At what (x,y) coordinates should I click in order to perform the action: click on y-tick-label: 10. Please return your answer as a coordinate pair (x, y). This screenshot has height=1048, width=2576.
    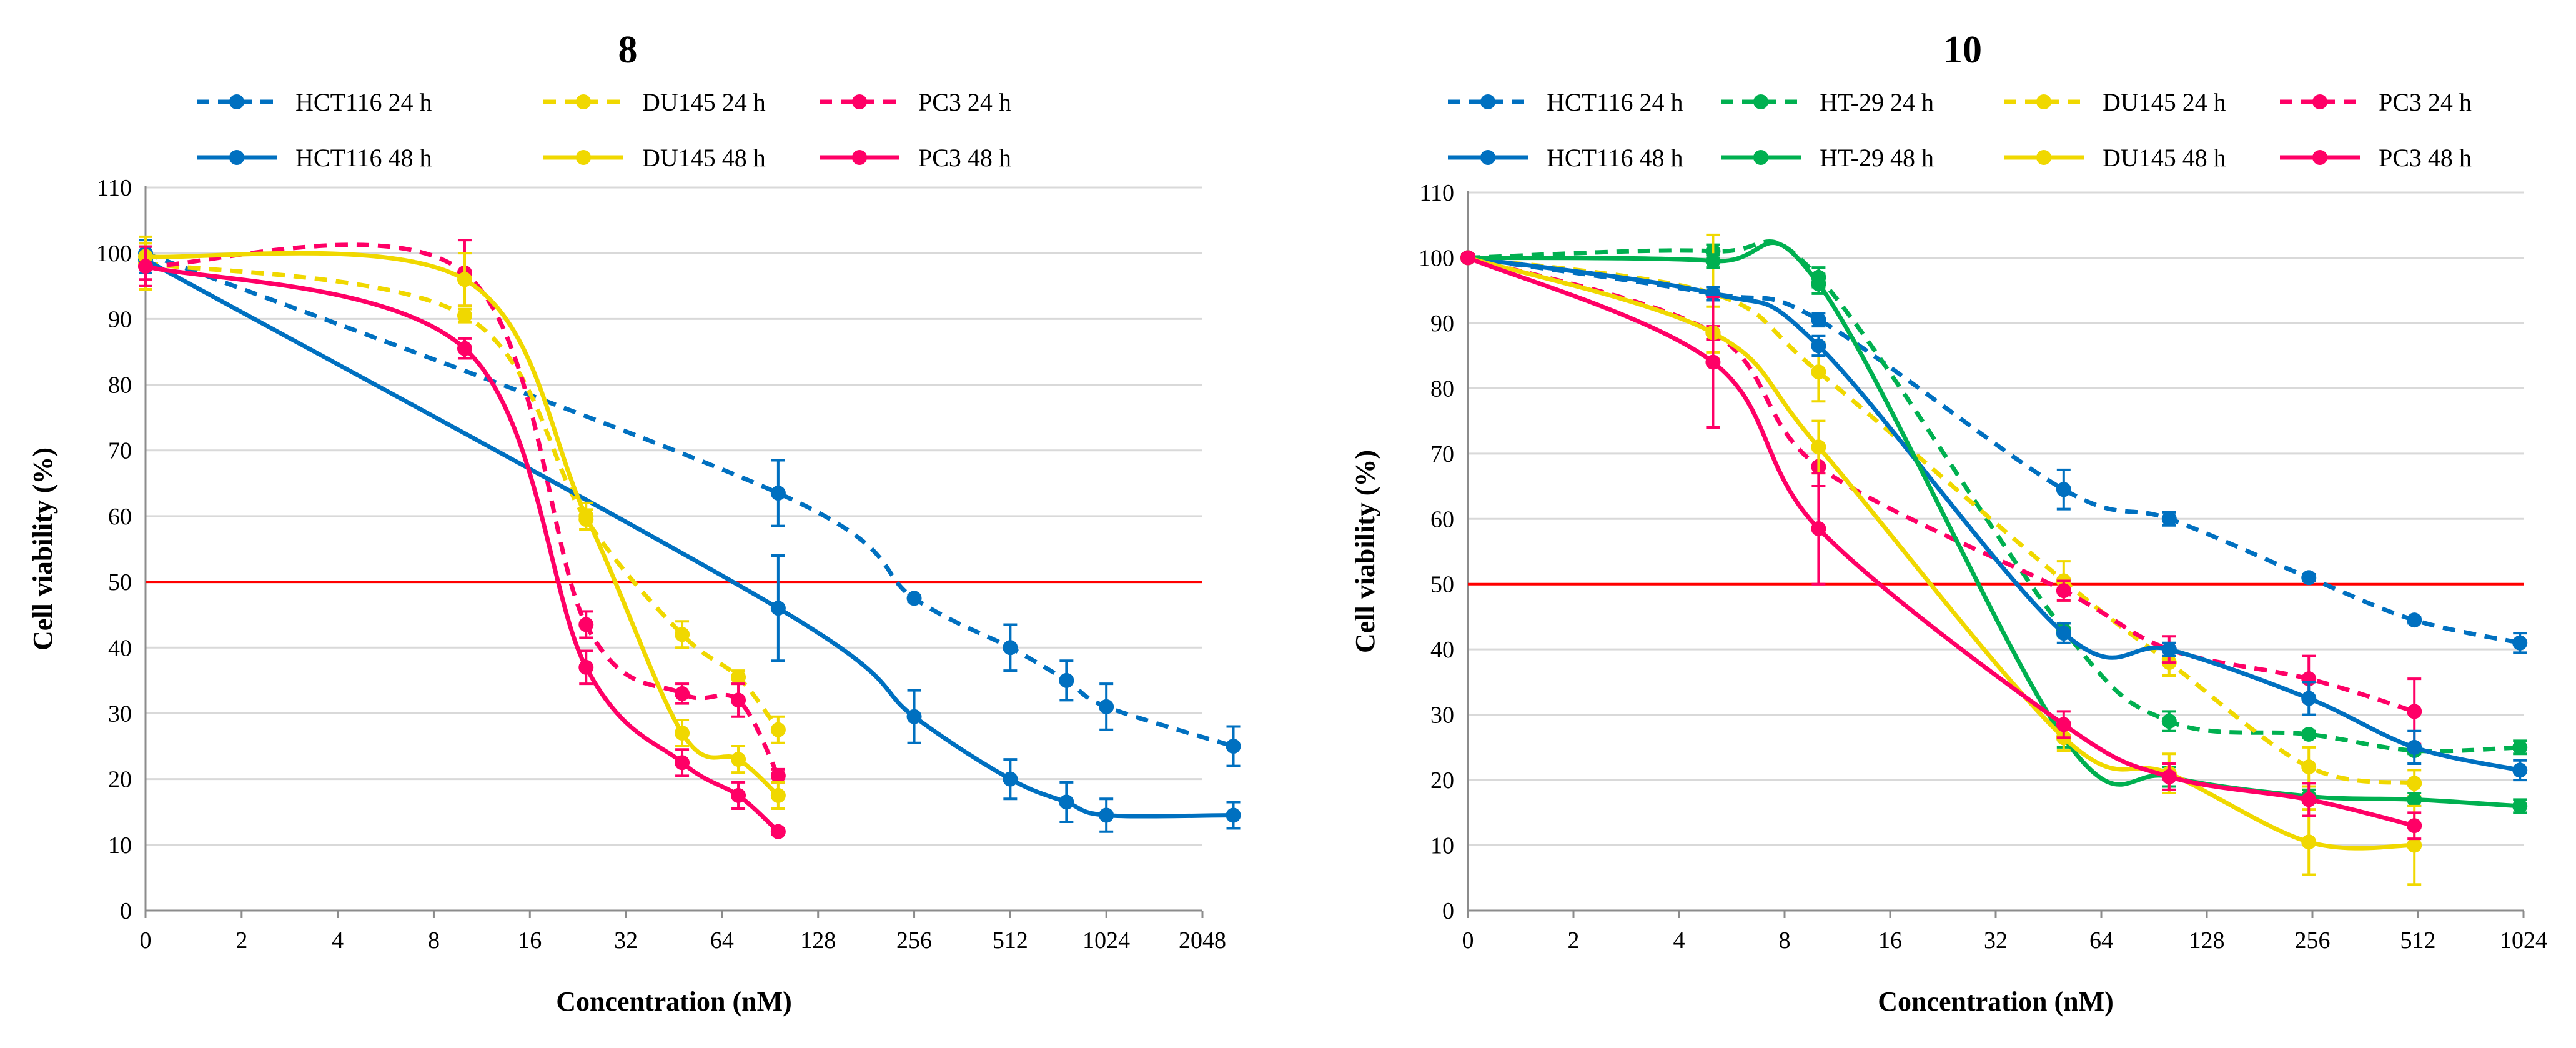
    Looking at the image, I should click on (1442, 846).